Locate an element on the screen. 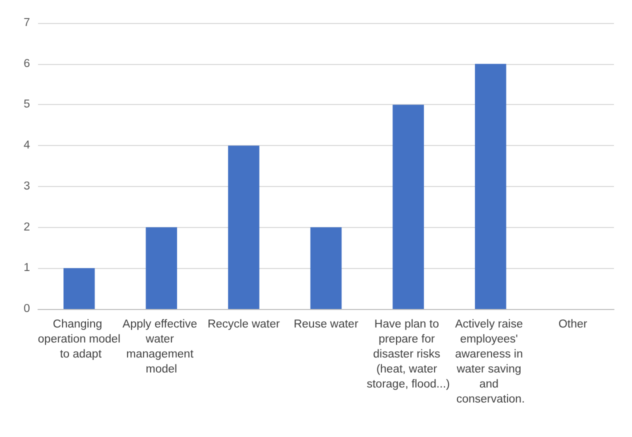 The width and height of the screenshot is (632, 437). y-tick-label: 0 is located at coordinates (27, 309).